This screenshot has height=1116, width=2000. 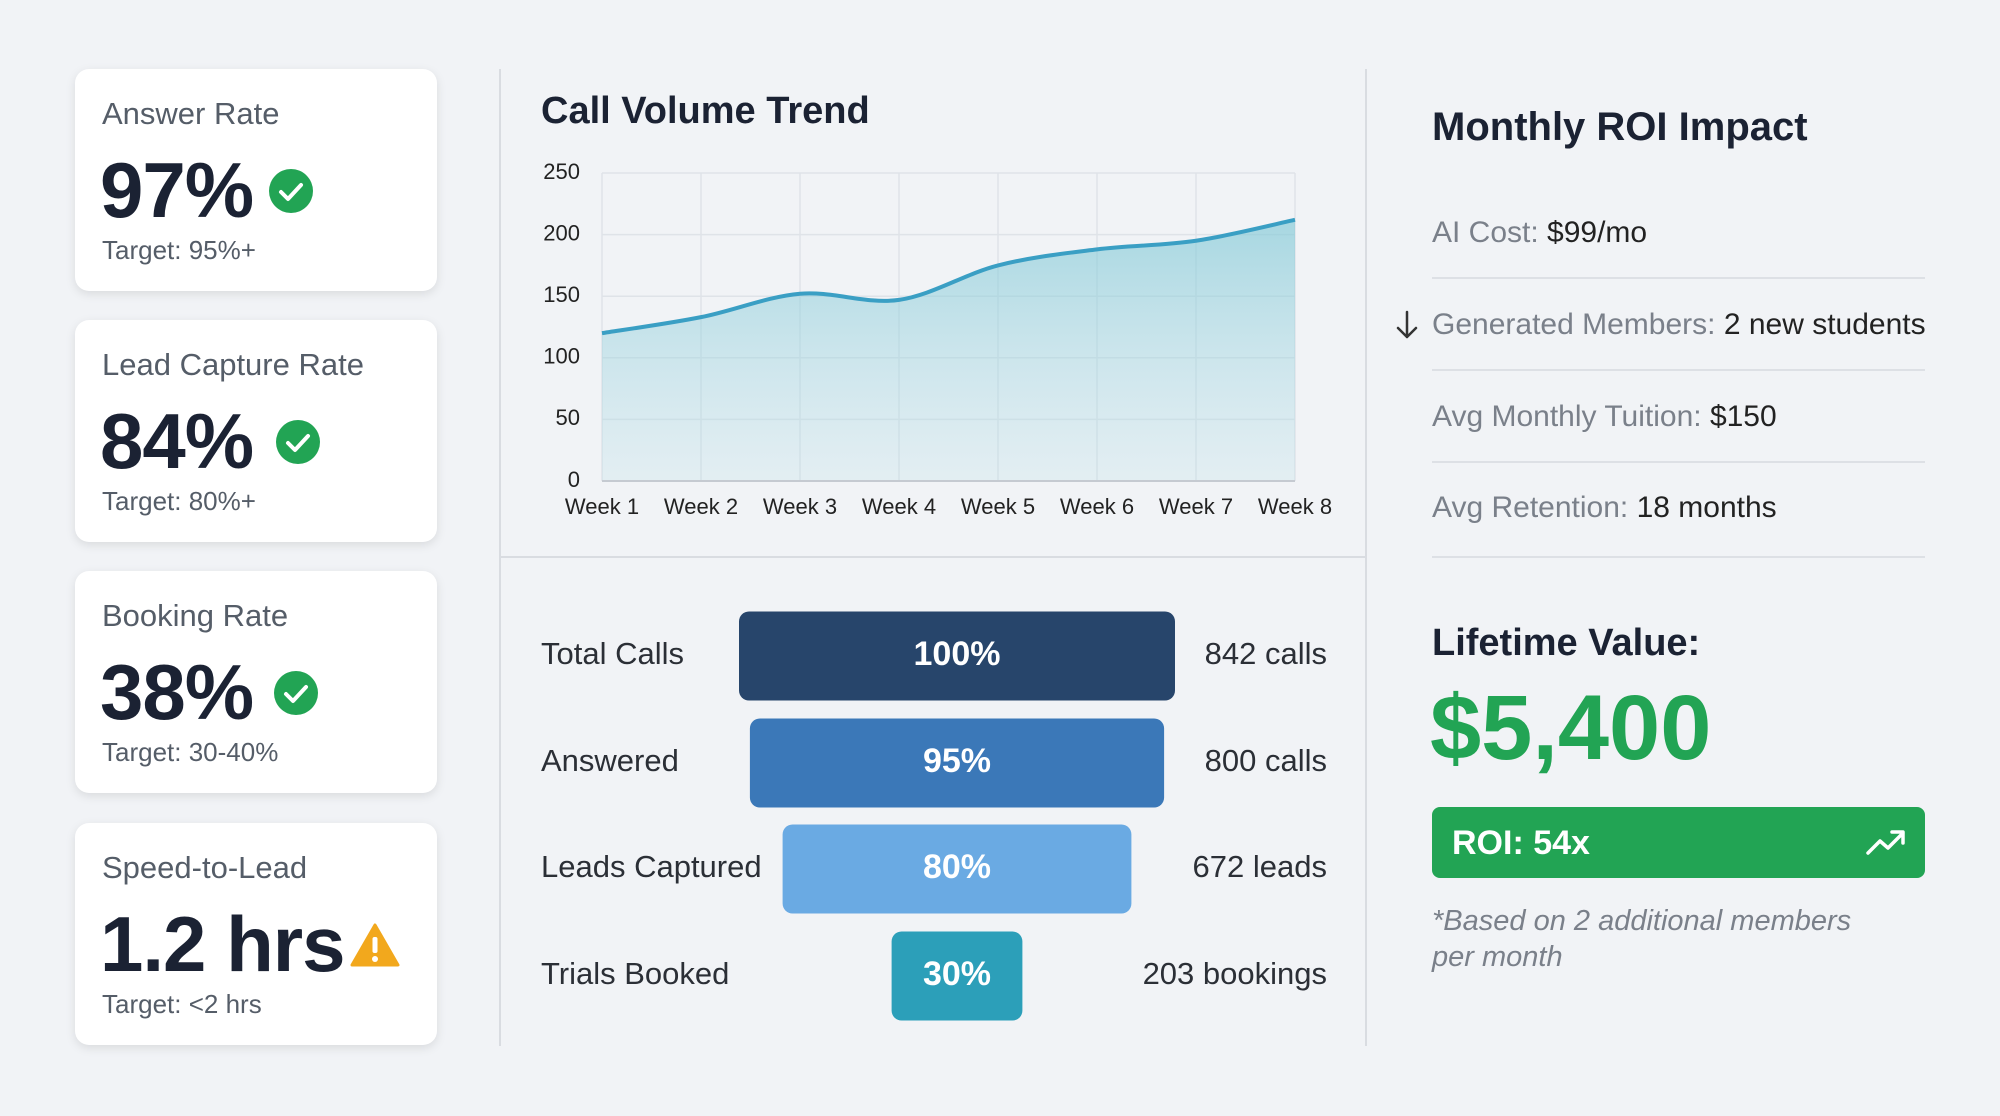 I want to click on kpi-target: Target: 80%+, so click(x=179, y=501).